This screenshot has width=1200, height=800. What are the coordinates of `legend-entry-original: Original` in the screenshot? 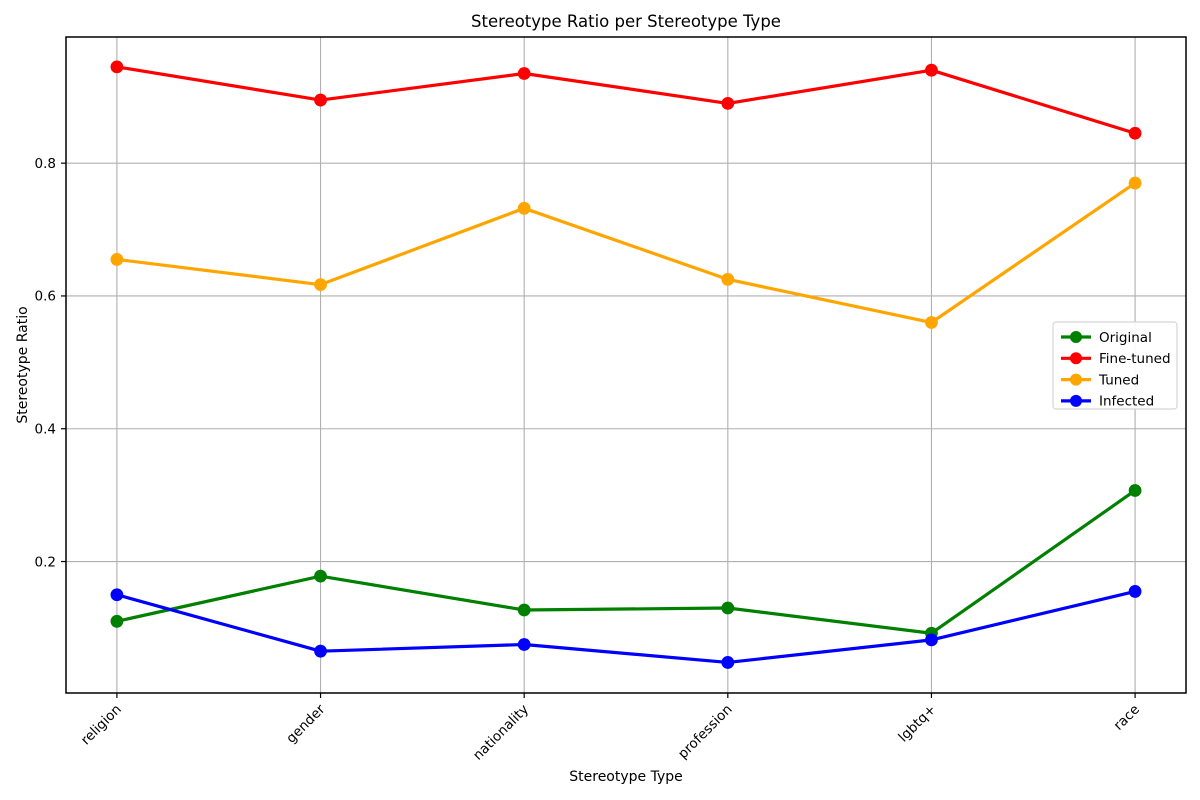 It's located at (1106, 338).